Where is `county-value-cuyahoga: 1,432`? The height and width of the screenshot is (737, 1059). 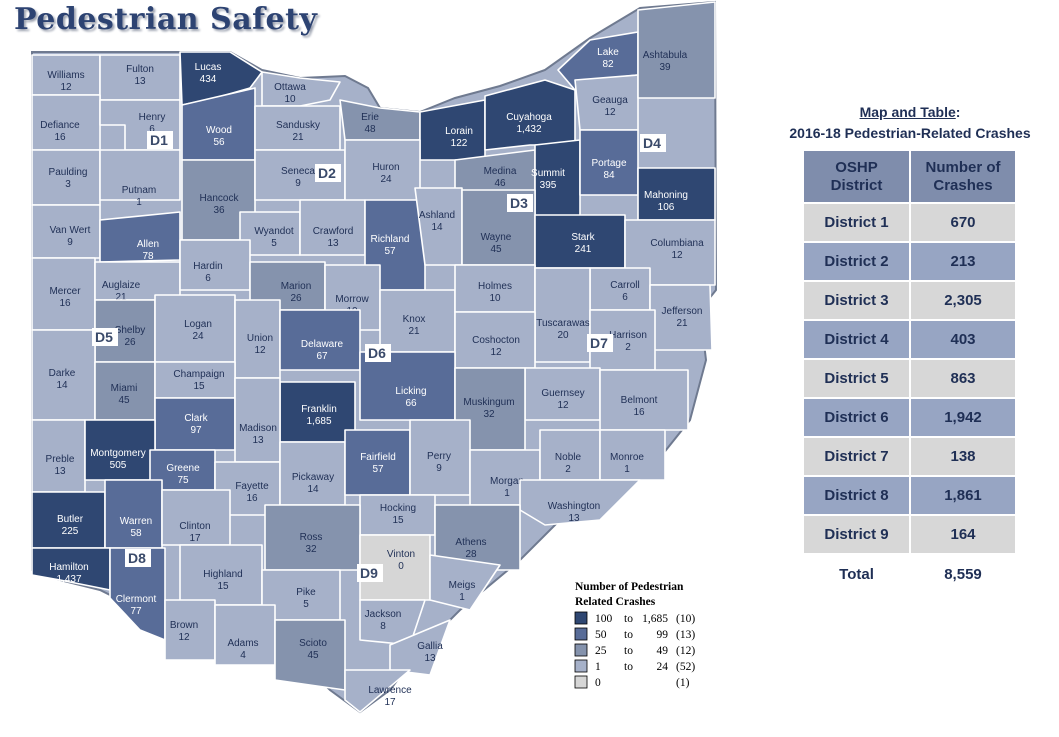
county-value-cuyahoga: 1,432 is located at coordinates (528, 129).